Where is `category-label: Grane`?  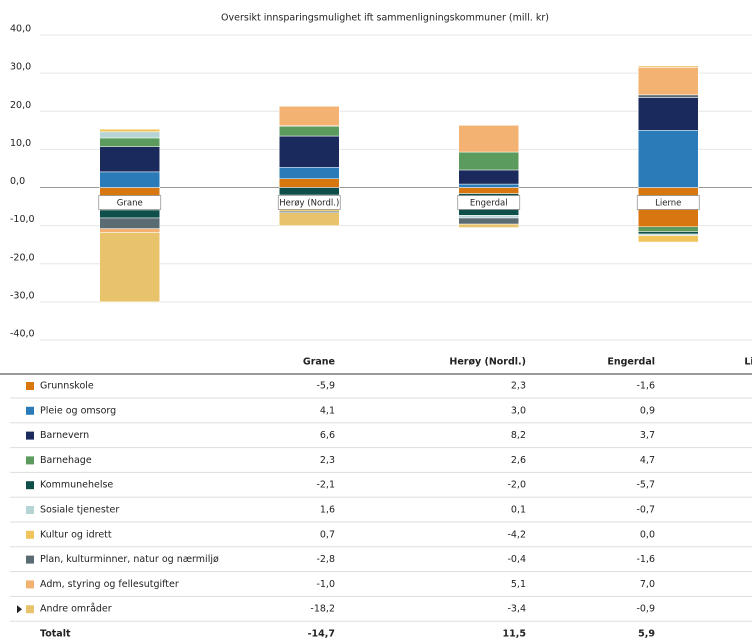 category-label: Grane is located at coordinates (130, 204).